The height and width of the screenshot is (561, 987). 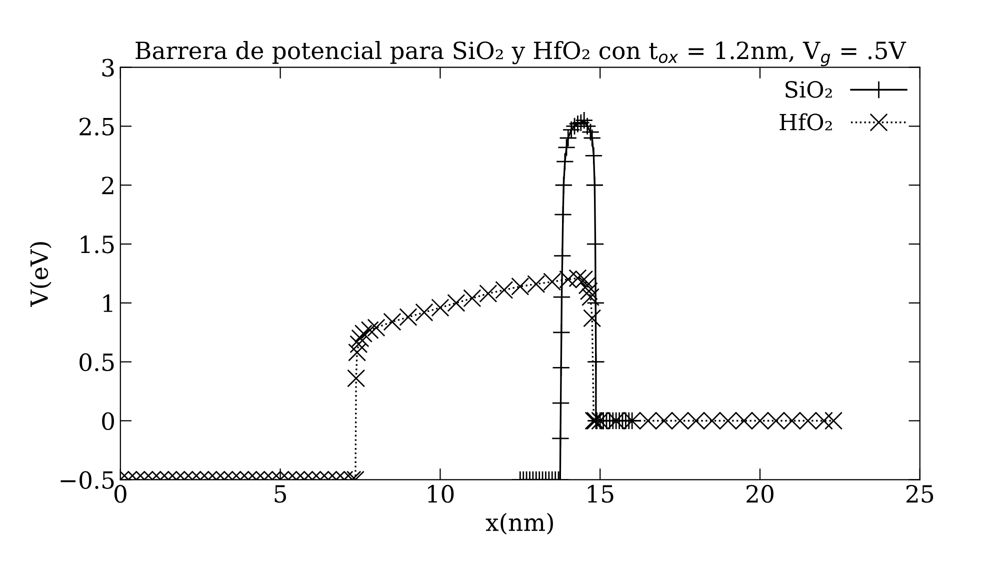 I want to click on y-tick-label: 0.5, so click(x=97, y=362).